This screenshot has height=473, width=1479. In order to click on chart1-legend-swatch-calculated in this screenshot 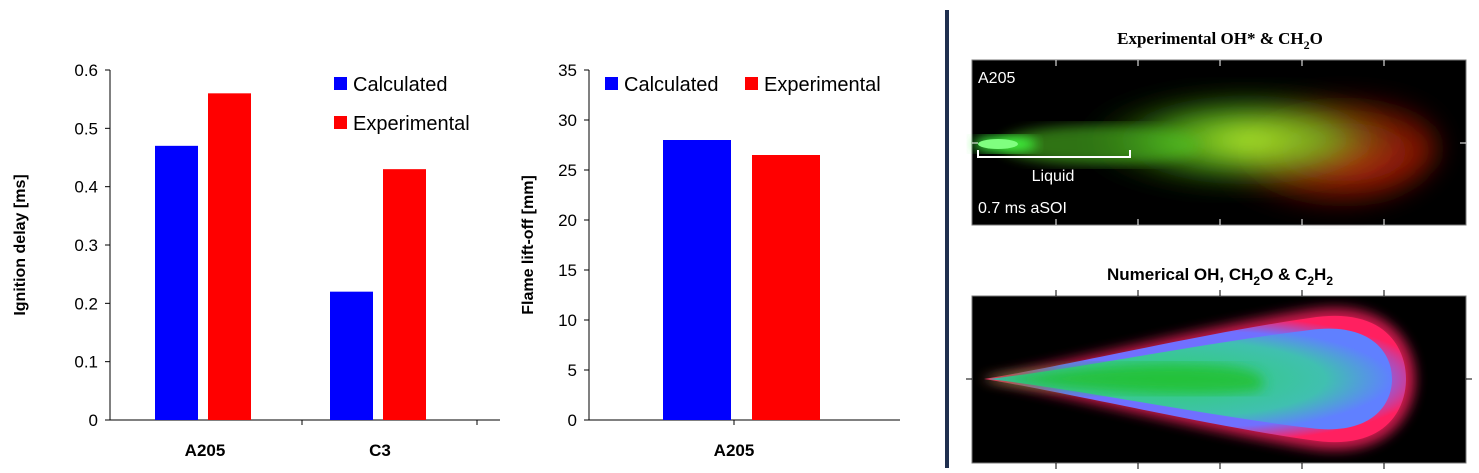, I will do `click(340, 83)`.